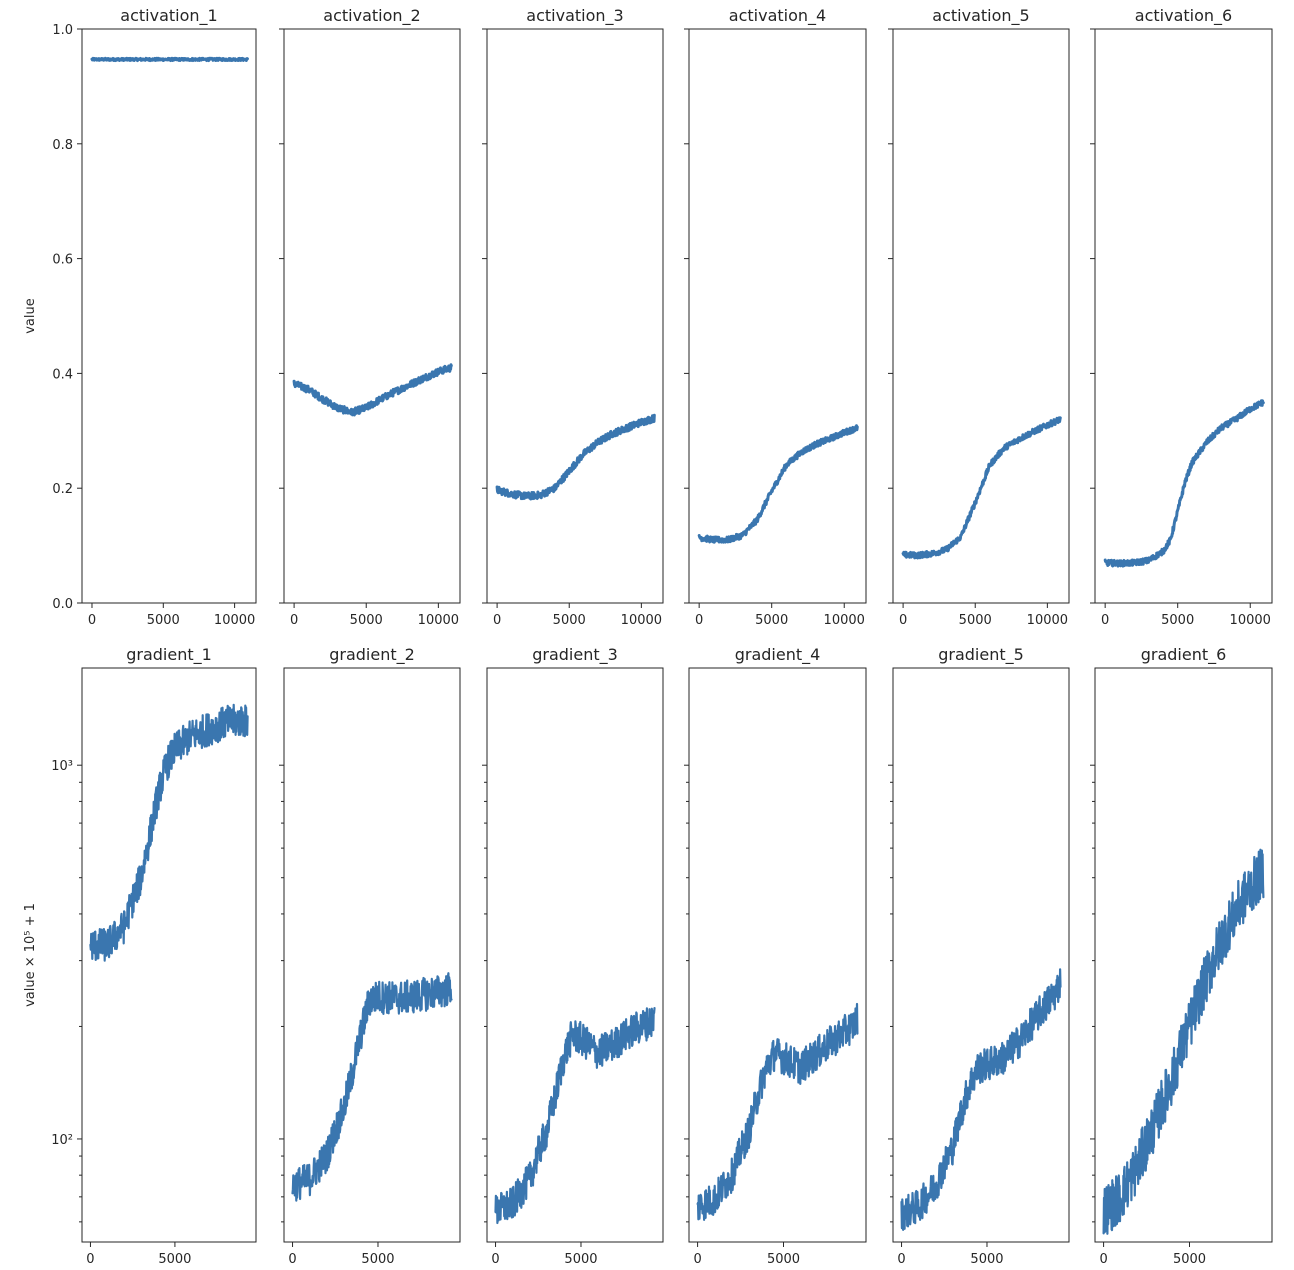  I want to click on subplot-activation_2: activation_2 0 5000 10000, so click(370, 317).